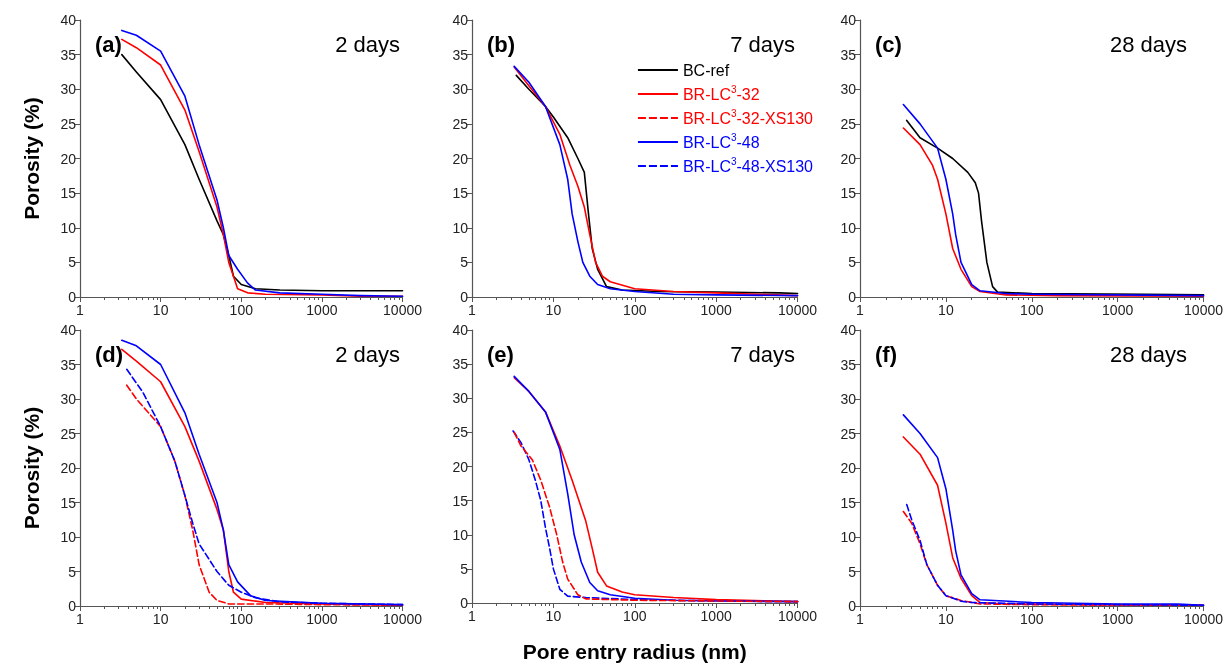 The image size is (1226, 667). Describe the element at coordinates (500, 354) in the screenshot. I see `text: (e)` at that location.